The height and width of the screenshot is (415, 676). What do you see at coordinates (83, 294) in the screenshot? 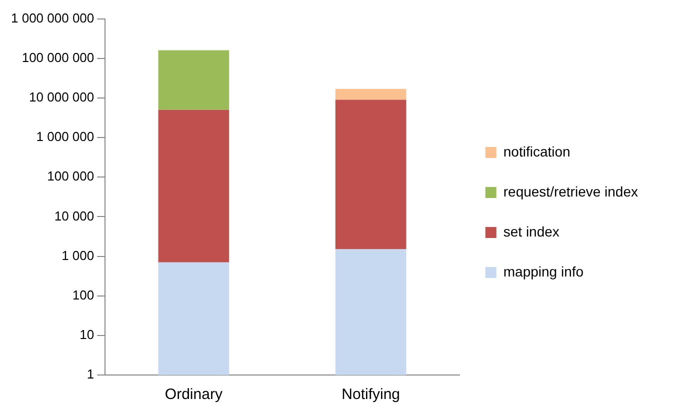
I see `y-tick-label: 100` at bounding box center [83, 294].